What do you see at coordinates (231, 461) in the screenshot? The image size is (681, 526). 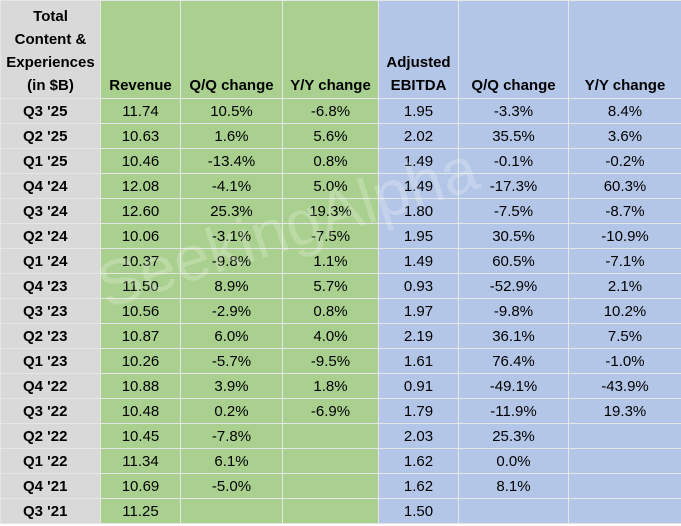 I see `table-cell: 6.1%` at bounding box center [231, 461].